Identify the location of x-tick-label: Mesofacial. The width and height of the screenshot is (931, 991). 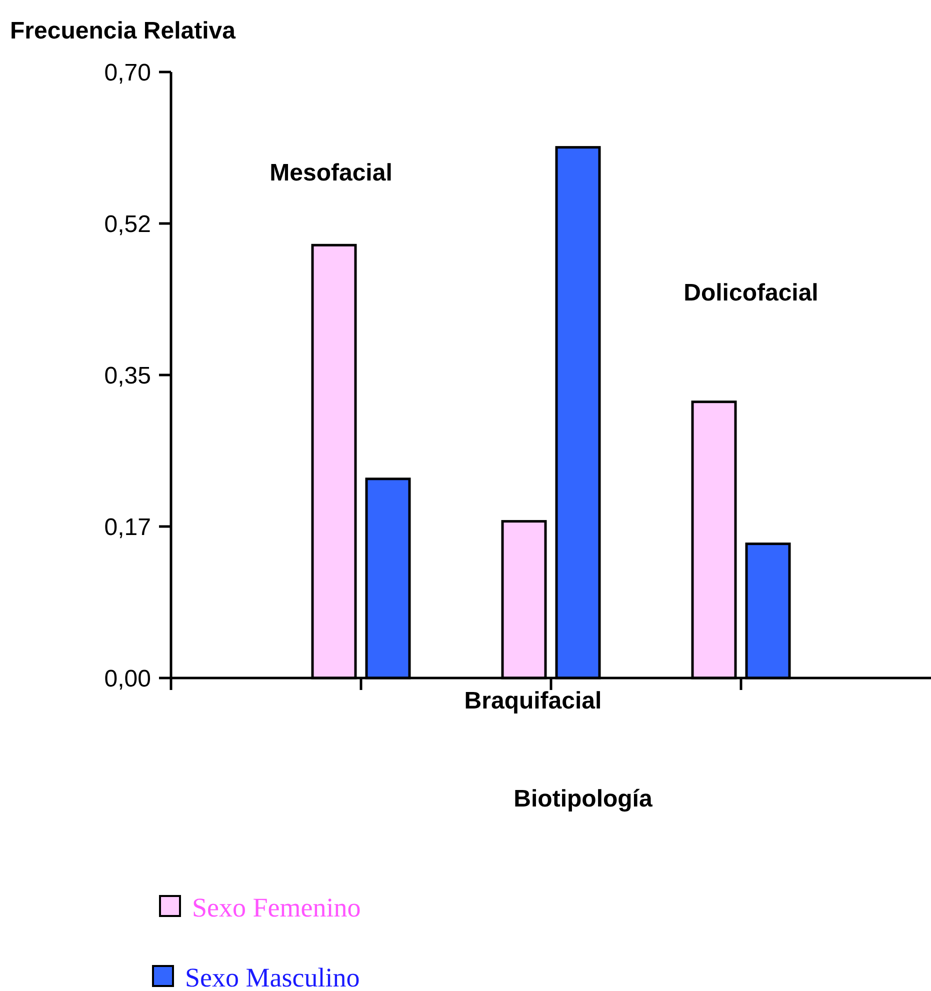
(331, 172).